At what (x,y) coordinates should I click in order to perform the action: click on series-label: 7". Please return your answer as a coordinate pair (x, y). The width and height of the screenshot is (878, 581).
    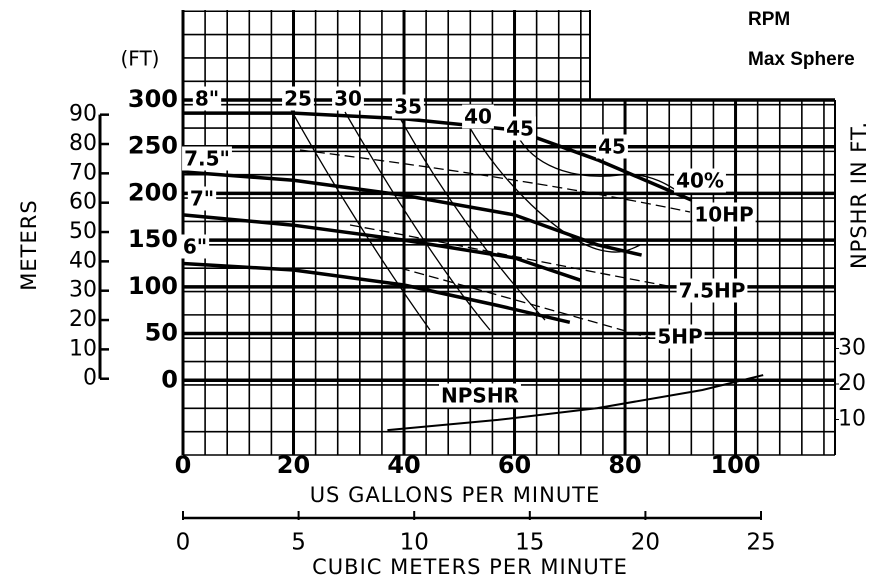
    Looking at the image, I should click on (202, 199).